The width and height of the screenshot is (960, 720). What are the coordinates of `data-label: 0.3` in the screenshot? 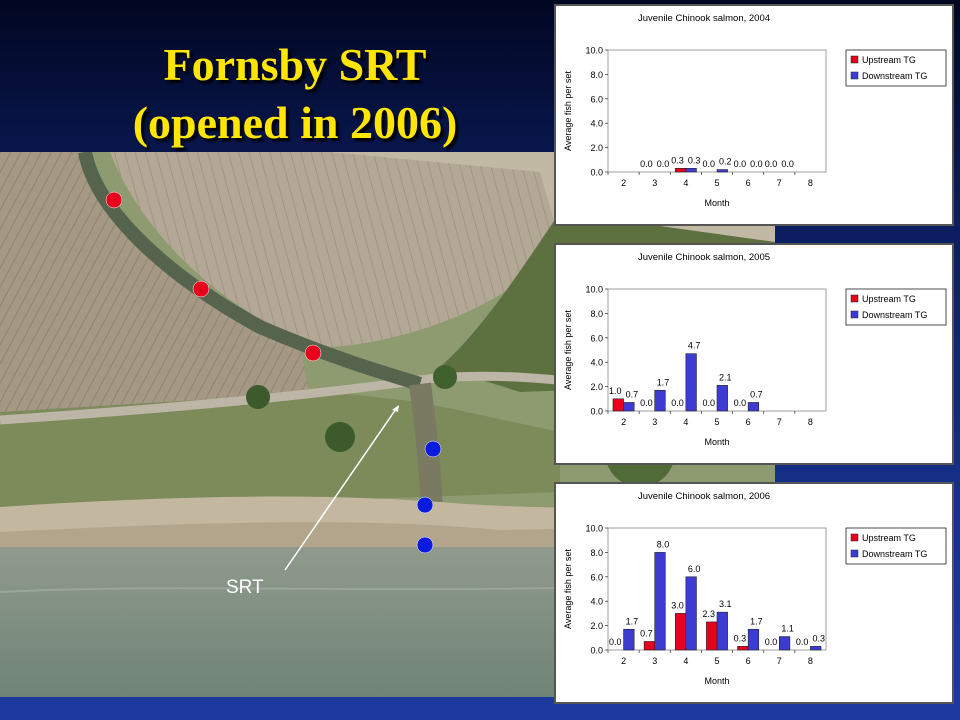 It's located at (677, 160).